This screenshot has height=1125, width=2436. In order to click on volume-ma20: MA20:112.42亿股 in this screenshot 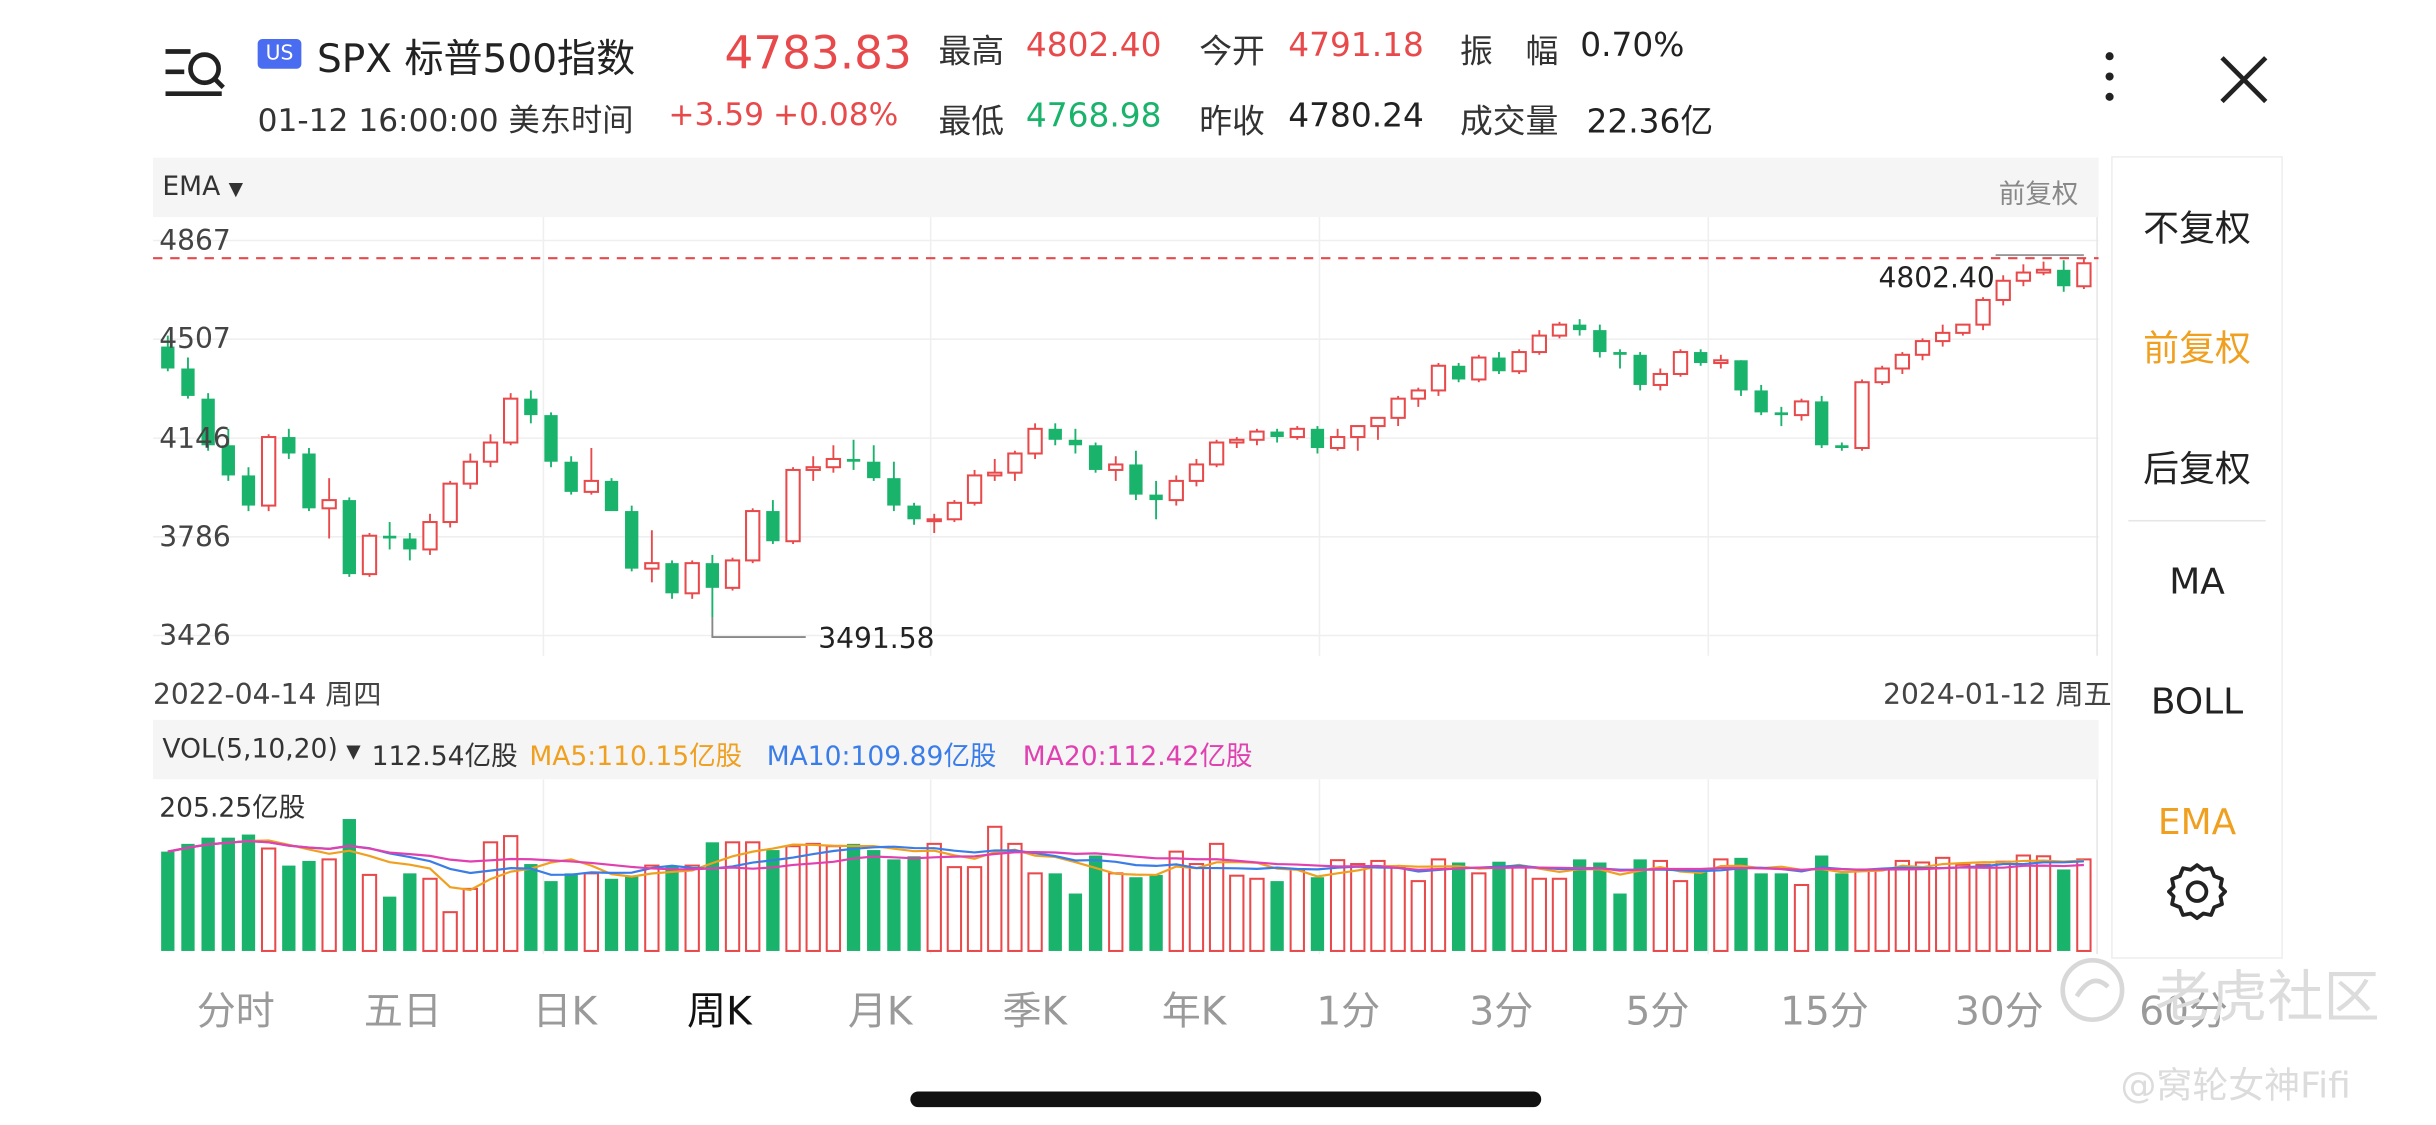, I will do `click(1137, 757)`.